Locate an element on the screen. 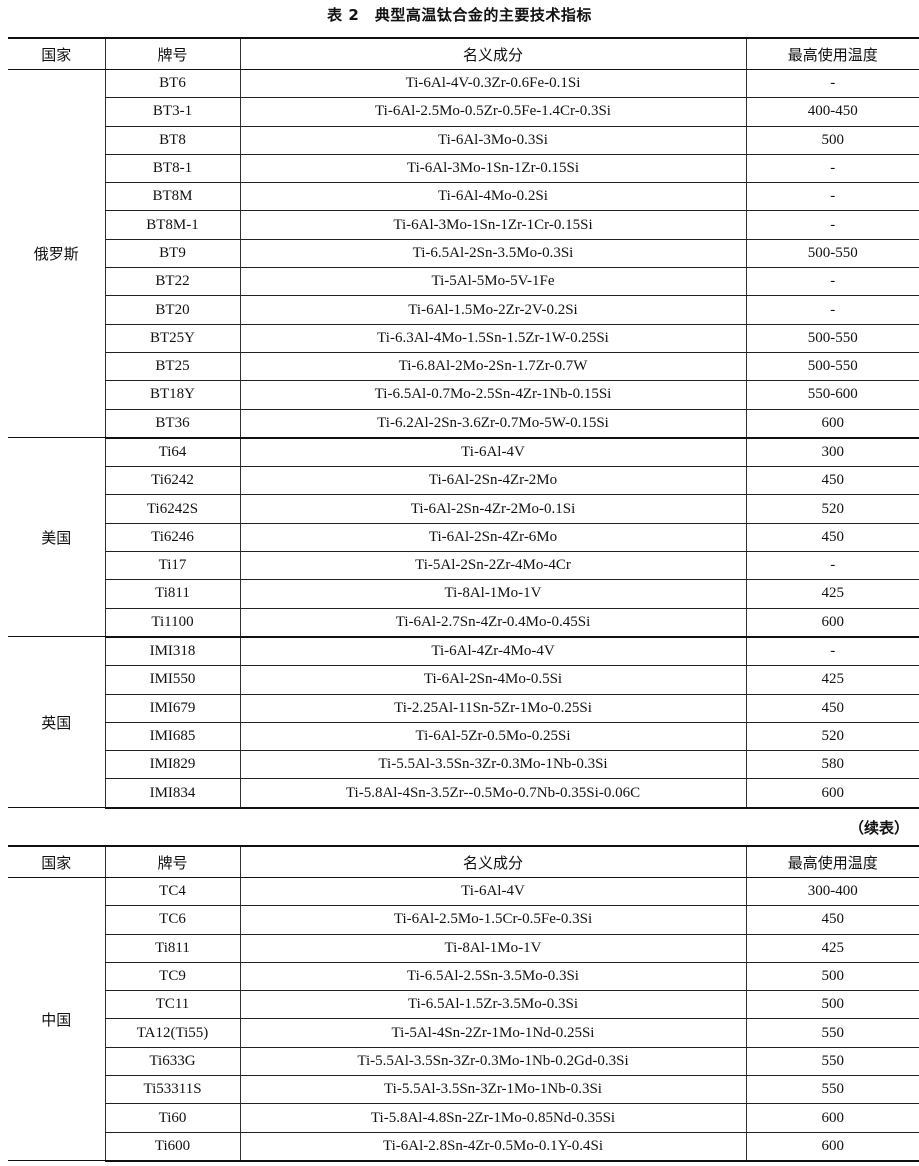  composition-cell: Ti-6Al-2.7Sn-4Zr-0.4Mo-0.45Si is located at coordinates (493, 623).